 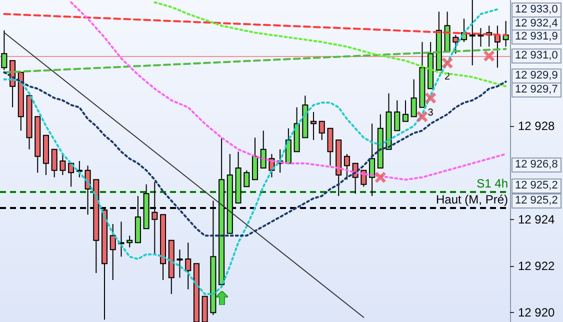 I want to click on y-tick-label: 12 920, so click(x=537, y=313).